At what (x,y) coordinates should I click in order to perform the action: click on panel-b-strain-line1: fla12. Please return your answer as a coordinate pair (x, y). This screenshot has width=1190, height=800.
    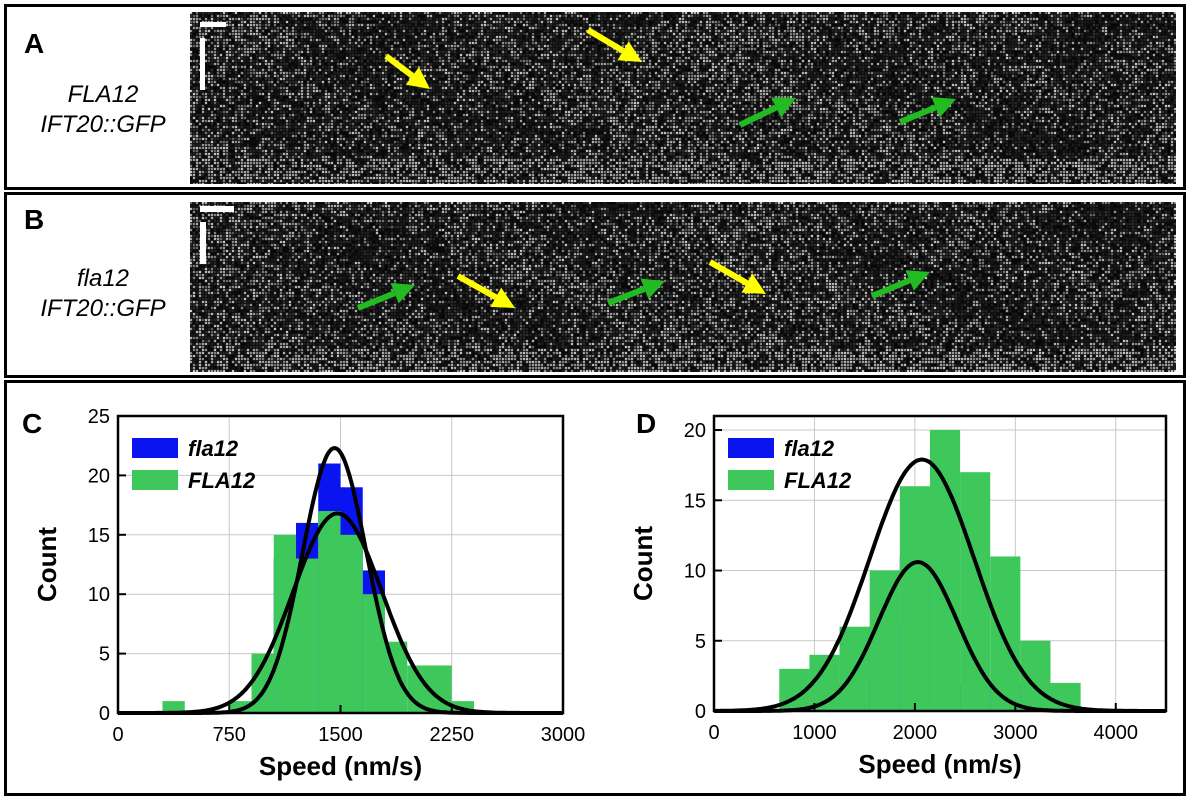
    Looking at the image, I should click on (103, 278).